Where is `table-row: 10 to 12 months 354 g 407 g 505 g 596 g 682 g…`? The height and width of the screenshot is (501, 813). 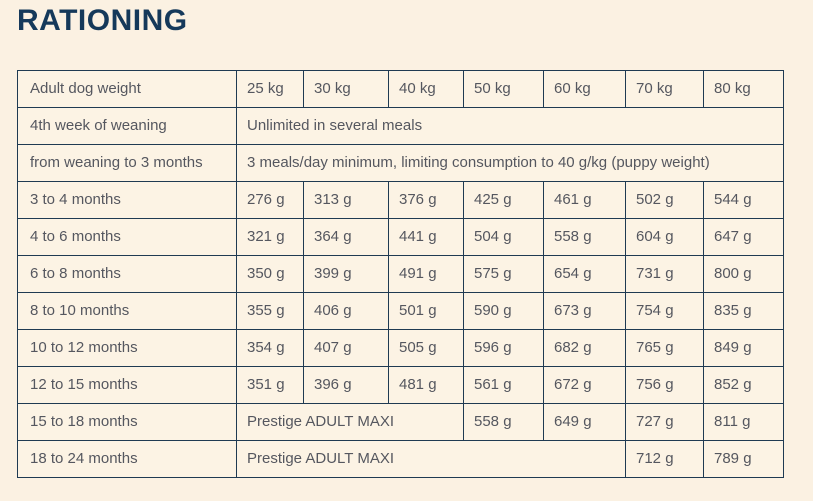
table-row: 10 to 12 months 354 g 407 g 505 g 596 g 682 g… is located at coordinates (400, 347).